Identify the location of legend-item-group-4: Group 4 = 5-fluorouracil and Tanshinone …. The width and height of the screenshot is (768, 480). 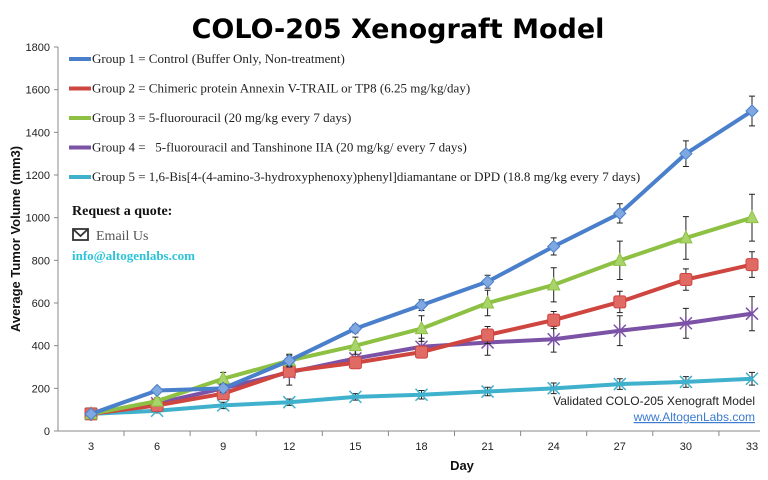
(268, 147).